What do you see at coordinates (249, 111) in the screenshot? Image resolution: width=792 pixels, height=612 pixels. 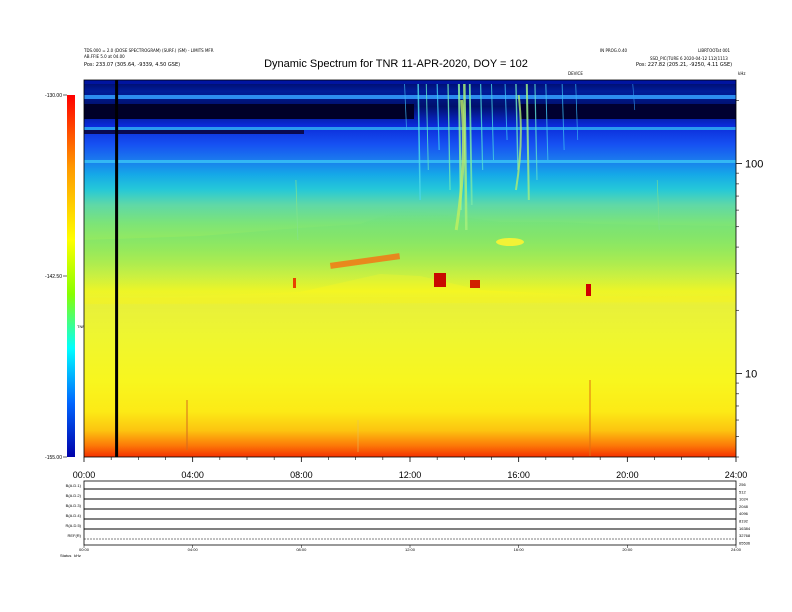 I see `dark-band-left` at bounding box center [249, 111].